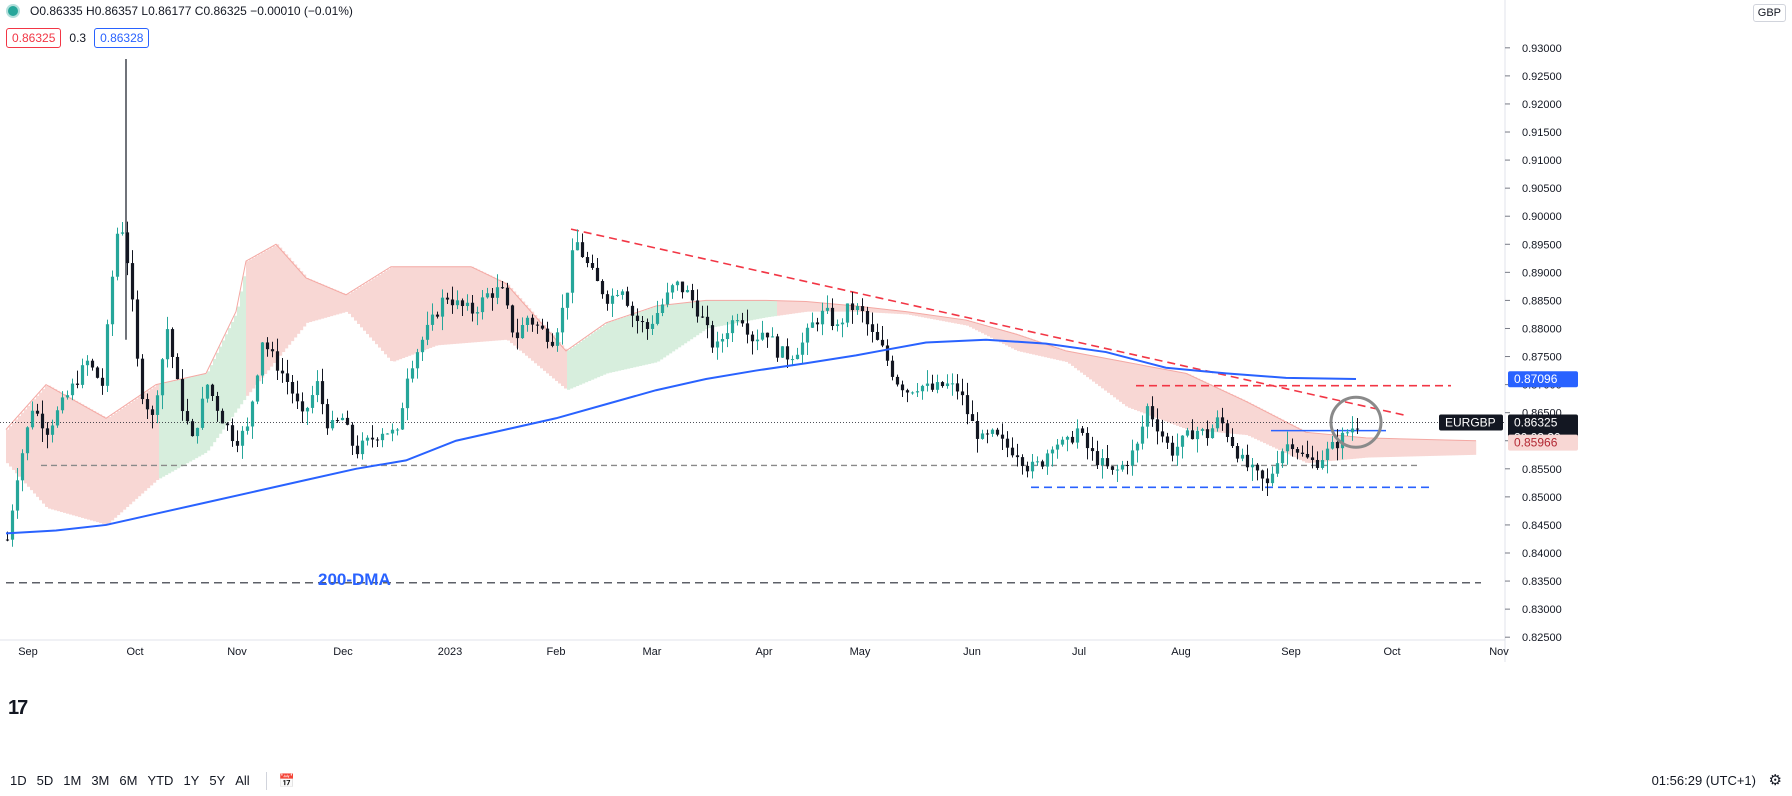  I want to click on price-tick-label: 0.88500, so click(1542, 301).